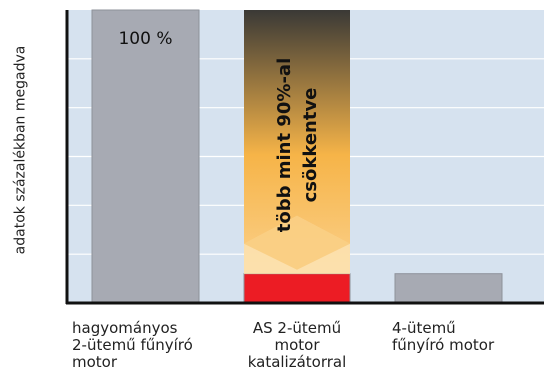 The width and height of the screenshot is (544, 383). I want to click on category-label: AS 2-ütemű motor katalizátorral, so click(297, 345).